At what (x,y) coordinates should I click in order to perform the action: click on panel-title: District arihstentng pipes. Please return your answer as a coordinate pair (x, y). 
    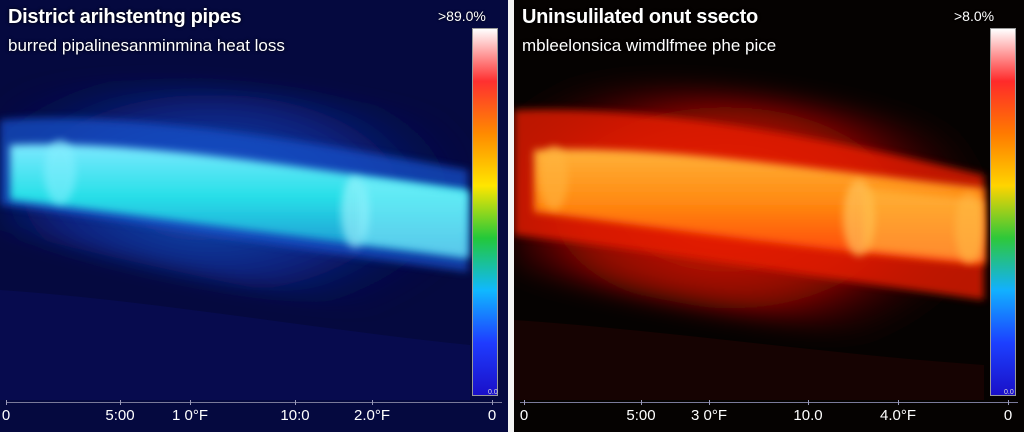
    Looking at the image, I should click on (125, 17).